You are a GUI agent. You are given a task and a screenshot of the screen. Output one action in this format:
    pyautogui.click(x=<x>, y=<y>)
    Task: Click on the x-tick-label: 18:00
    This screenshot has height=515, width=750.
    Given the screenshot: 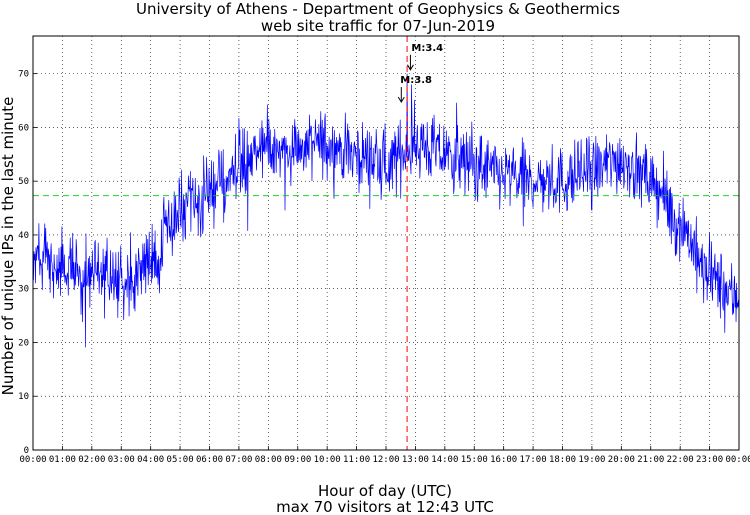 What is the action you would take?
    pyautogui.click(x=562, y=460)
    